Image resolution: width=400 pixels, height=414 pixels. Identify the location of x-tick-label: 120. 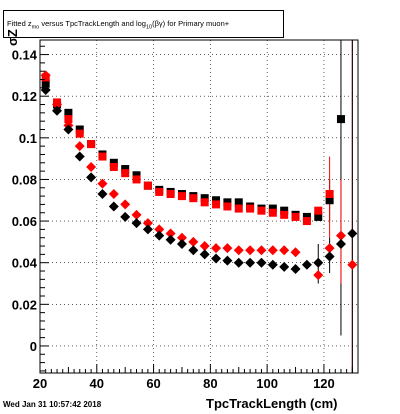
(324, 383).